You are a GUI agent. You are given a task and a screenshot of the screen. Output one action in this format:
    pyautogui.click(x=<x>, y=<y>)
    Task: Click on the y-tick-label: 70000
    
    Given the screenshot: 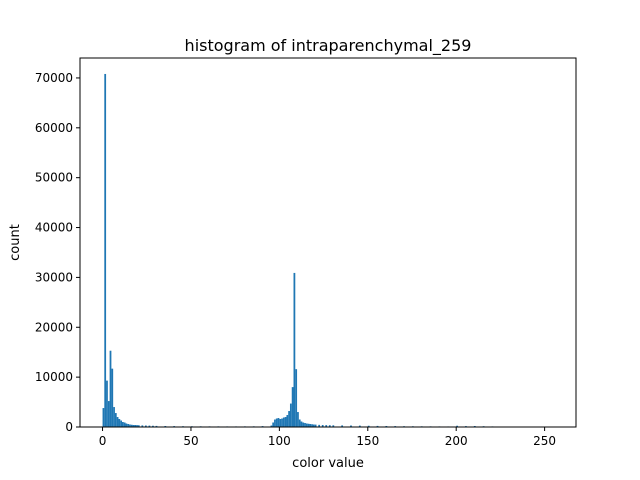 What is the action you would take?
    pyautogui.click(x=54, y=78)
    